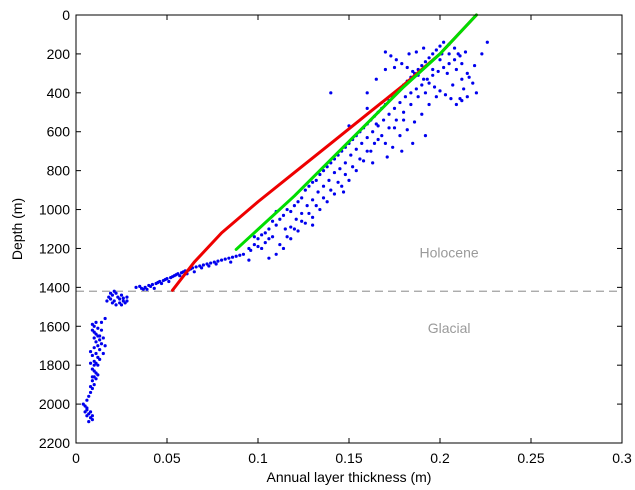 Image resolution: width=635 pixels, height=490 pixels. What do you see at coordinates (54, 248) in the screenshot?
I see `y-tick-label: 1200` at bounding box center [54, 248].